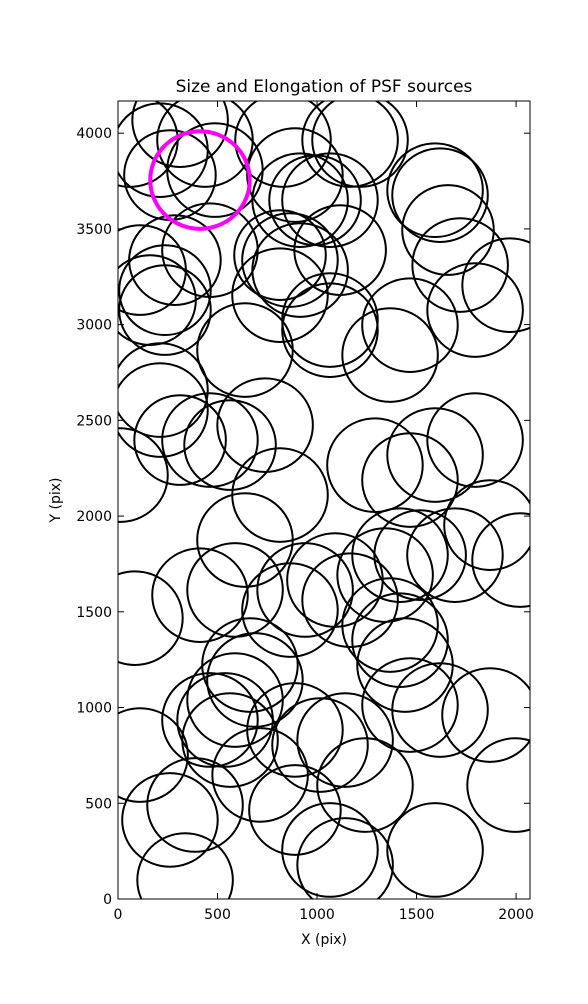 The height and width of the screenshot is (1004, 588). What do you see at coordinates (94, 326) in the screenshot?
I see `y-tick-label: 3000` at bounding box center [94, 326].